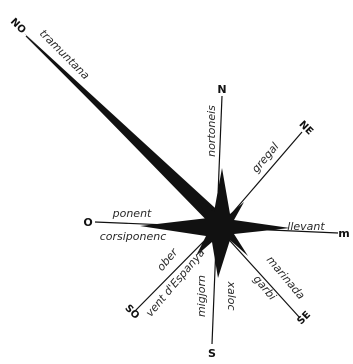 The width and height of the screenshot is (353, 364). I want to click on wind-gregal: gregal, so click(265, 157).